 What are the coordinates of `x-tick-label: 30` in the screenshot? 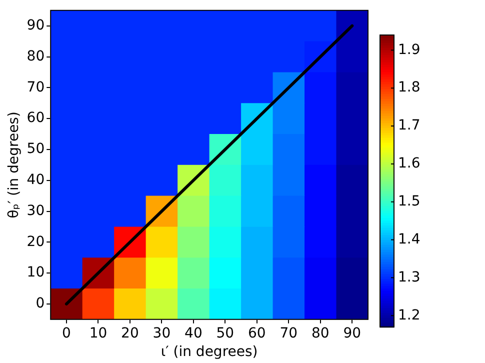 It's located at (161, 333).